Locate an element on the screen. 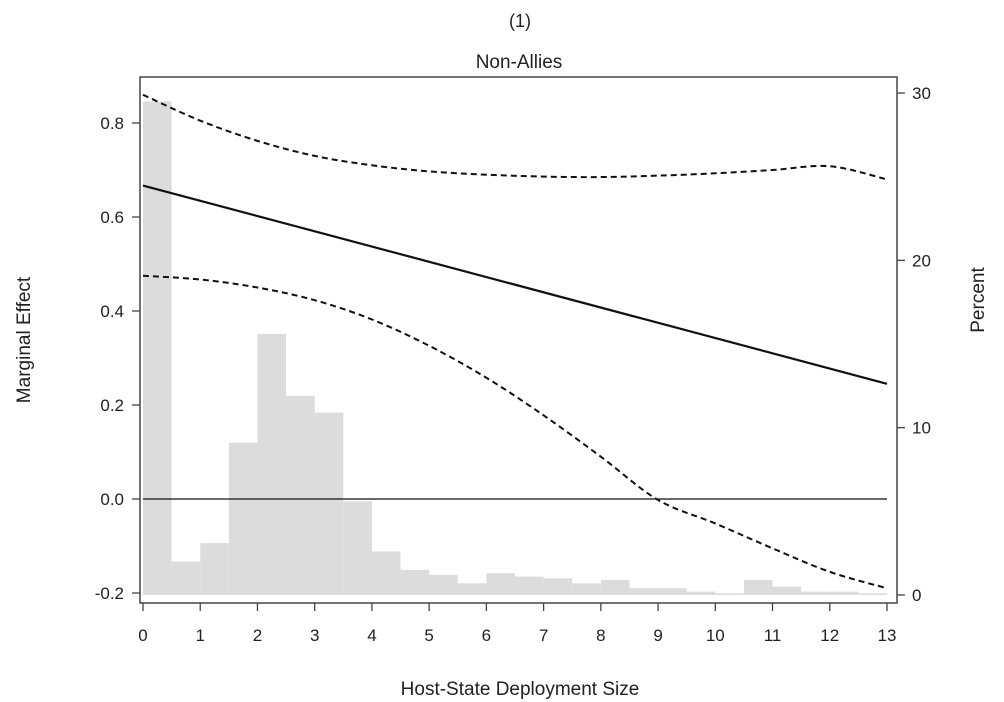  y-axis-label: Marginal Effect is located at coordinates (24, 339).